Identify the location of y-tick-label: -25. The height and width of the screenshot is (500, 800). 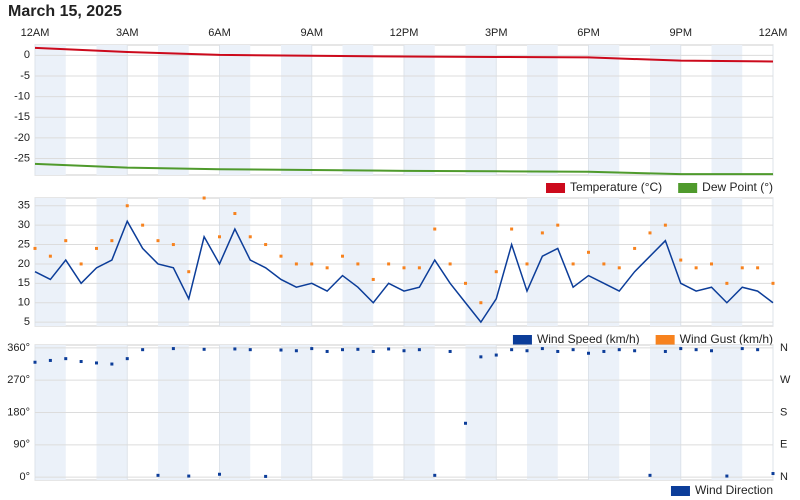
(22, 158).